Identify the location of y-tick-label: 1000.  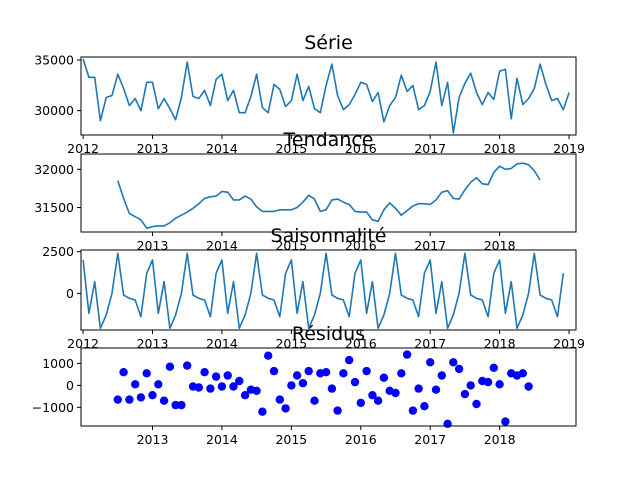
(58, 363).